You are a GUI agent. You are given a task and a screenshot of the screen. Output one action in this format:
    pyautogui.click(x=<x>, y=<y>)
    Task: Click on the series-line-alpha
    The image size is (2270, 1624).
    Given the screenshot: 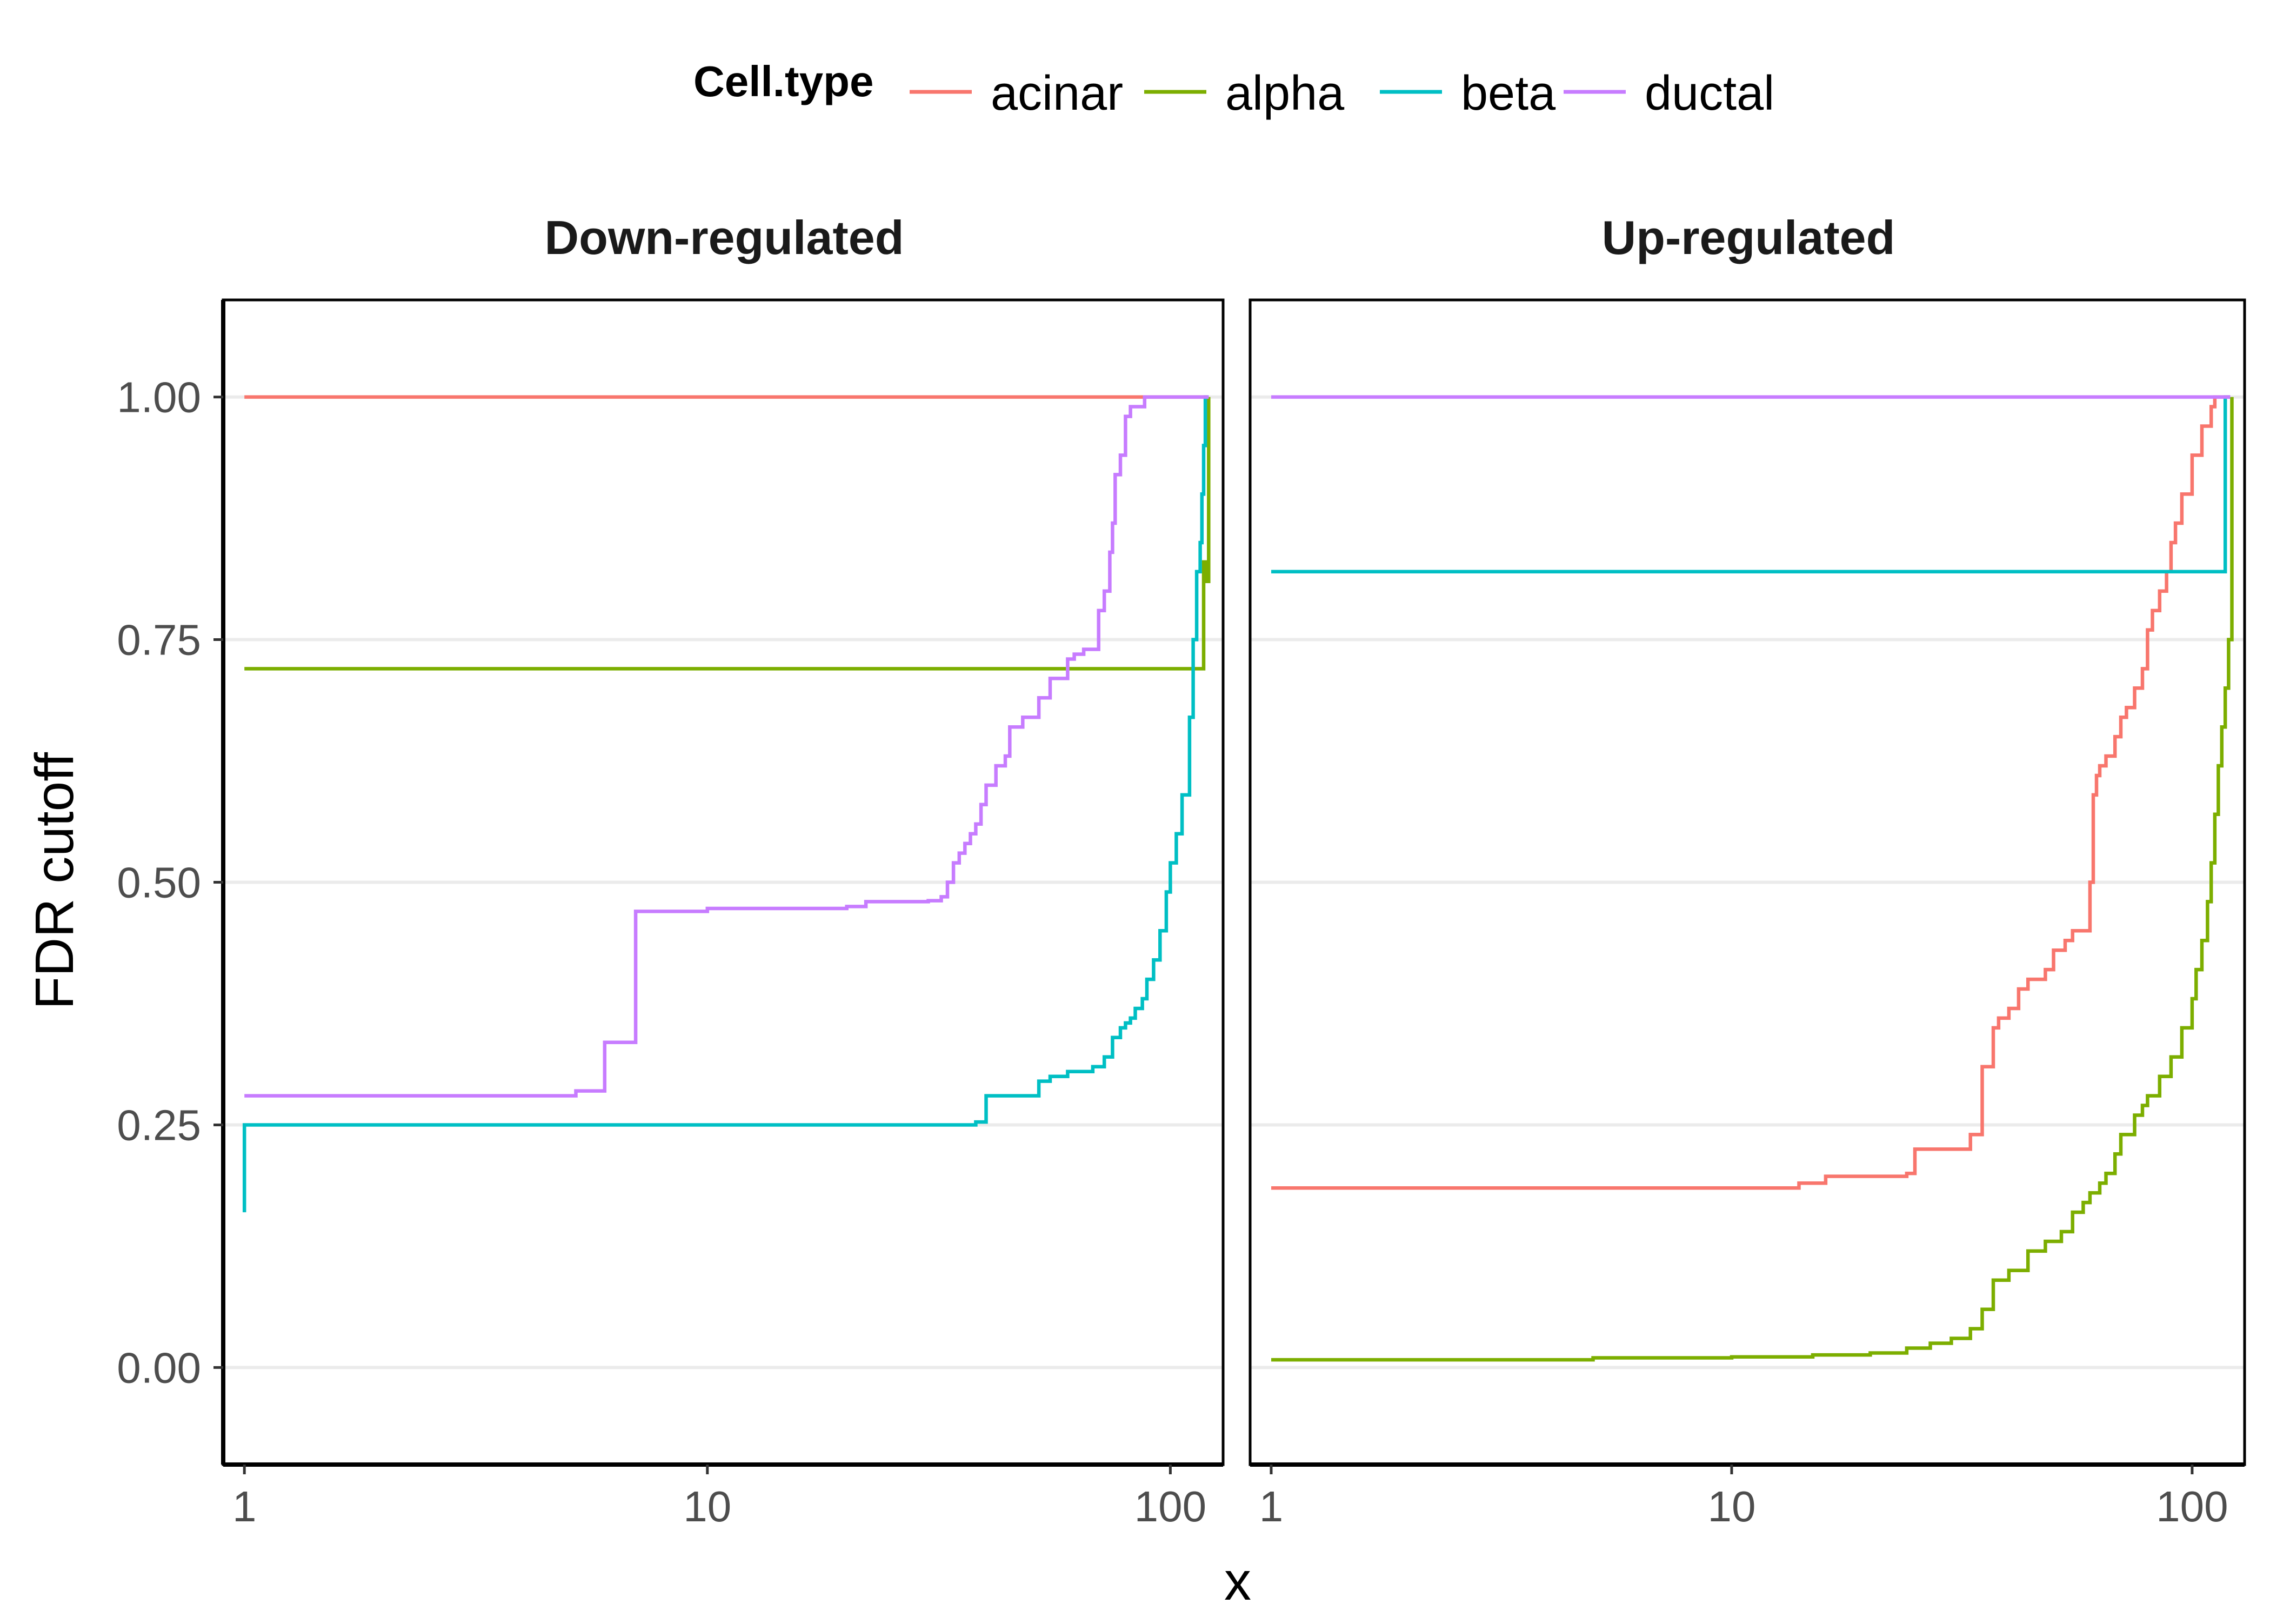 What is the action you would take?
    pyautogui.click(x=727, y=534)
    